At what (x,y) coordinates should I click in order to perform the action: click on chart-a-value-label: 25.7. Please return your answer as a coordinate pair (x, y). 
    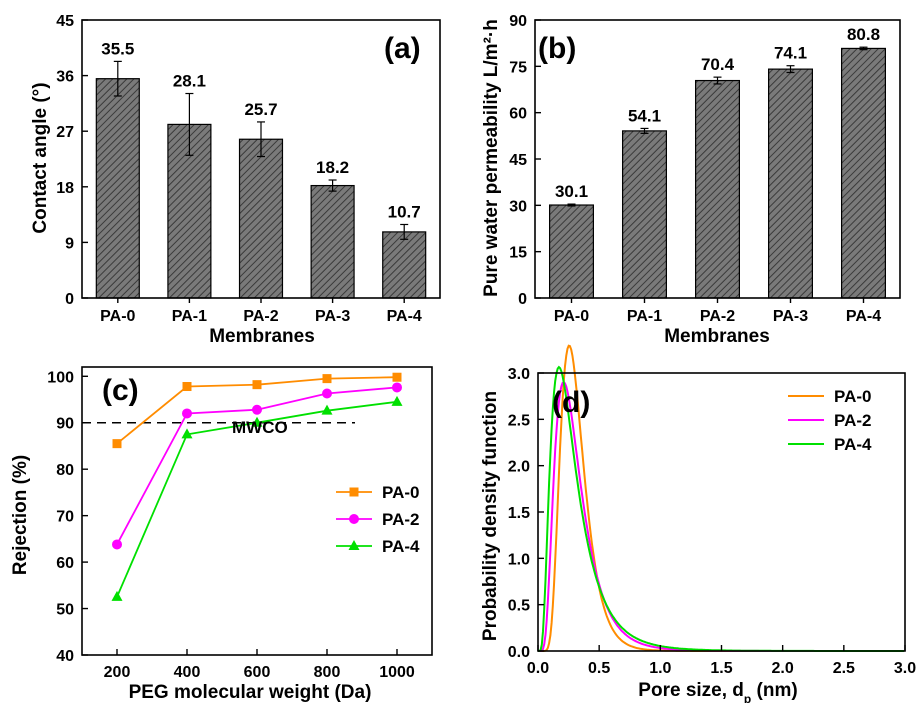
    Looking at the image, I should click on (260, 109).